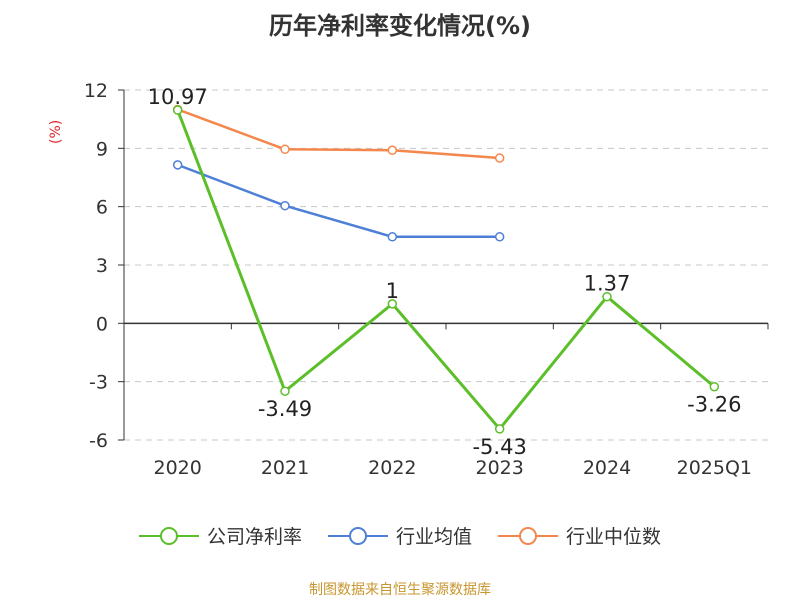 This screenshot has width=800, height=600. I want to click on legend-label: 行业中位数, so click(614, 537).